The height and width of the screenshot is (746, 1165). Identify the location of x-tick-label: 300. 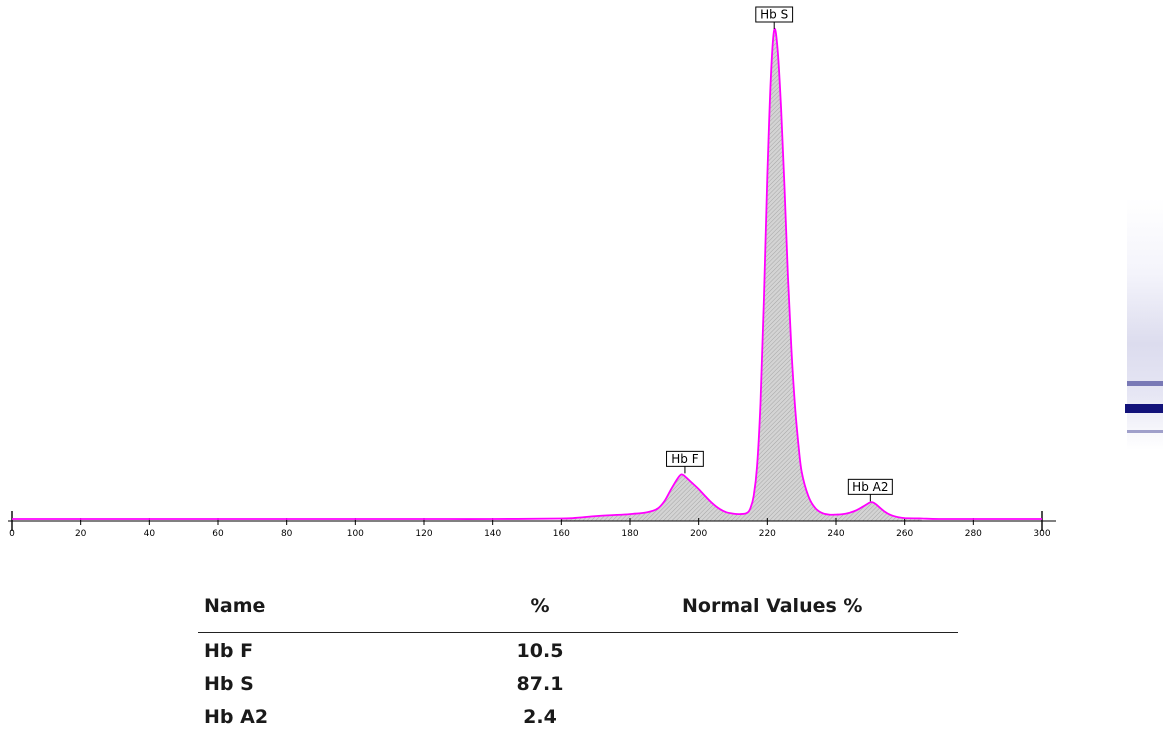
(1041, 534).